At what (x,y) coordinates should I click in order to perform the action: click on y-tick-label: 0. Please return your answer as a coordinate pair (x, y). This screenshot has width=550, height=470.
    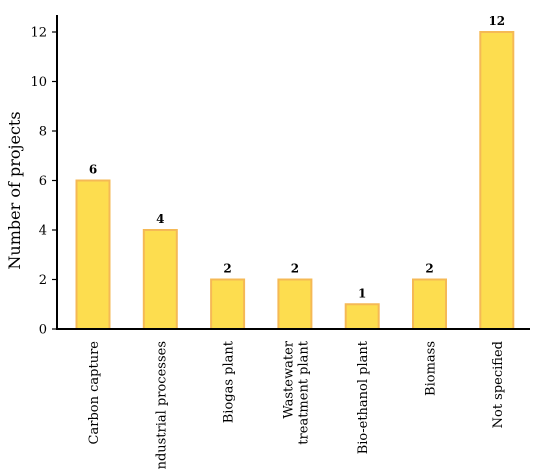
    Looking at the image, I should click on (43, 330).